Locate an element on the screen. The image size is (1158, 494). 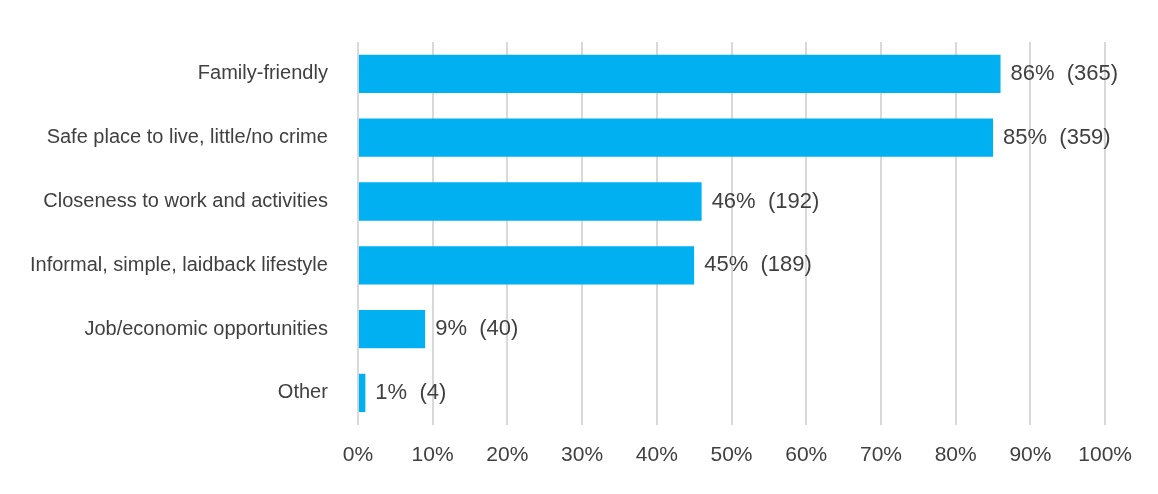
x-tick-label: 0% is located at coordinates (358, 454).